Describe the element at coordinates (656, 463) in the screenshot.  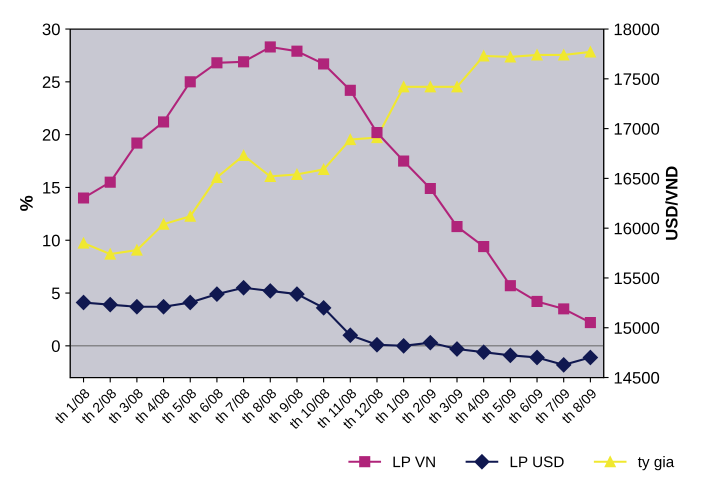
I see `legend-label: ty gia` at that location.